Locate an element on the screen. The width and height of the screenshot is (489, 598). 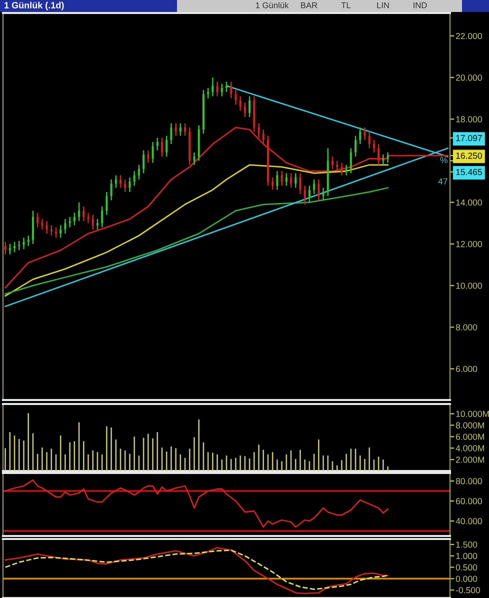
y-tick-label: 2.000M is located at coordinates (470, 459).